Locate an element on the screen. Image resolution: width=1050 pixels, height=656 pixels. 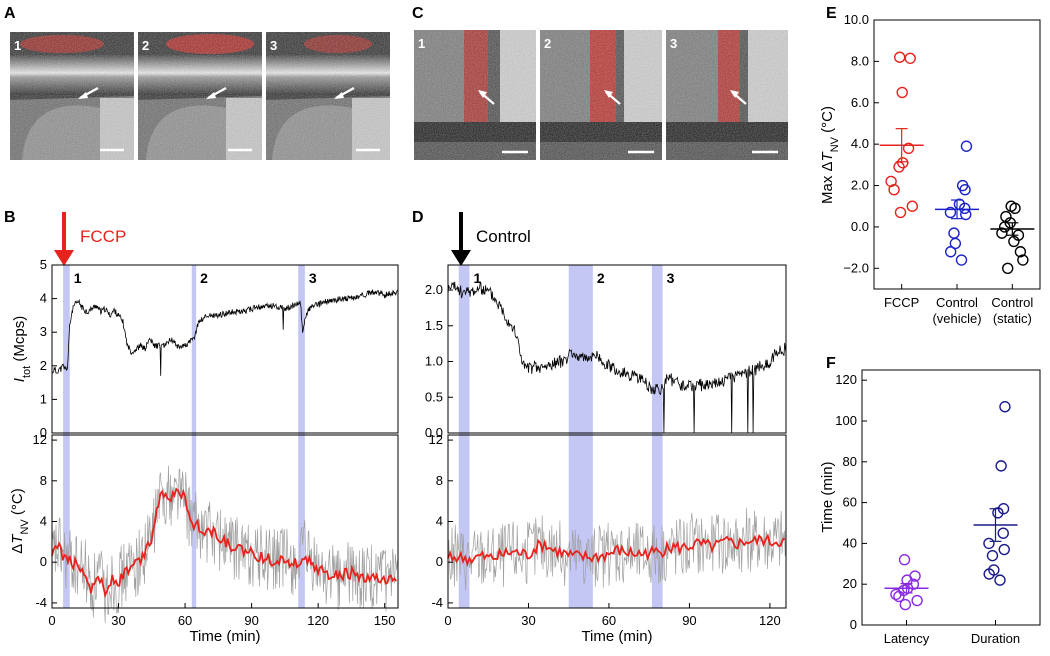
top-ytick-label: 0.5 is located at coordinates (434, 396).